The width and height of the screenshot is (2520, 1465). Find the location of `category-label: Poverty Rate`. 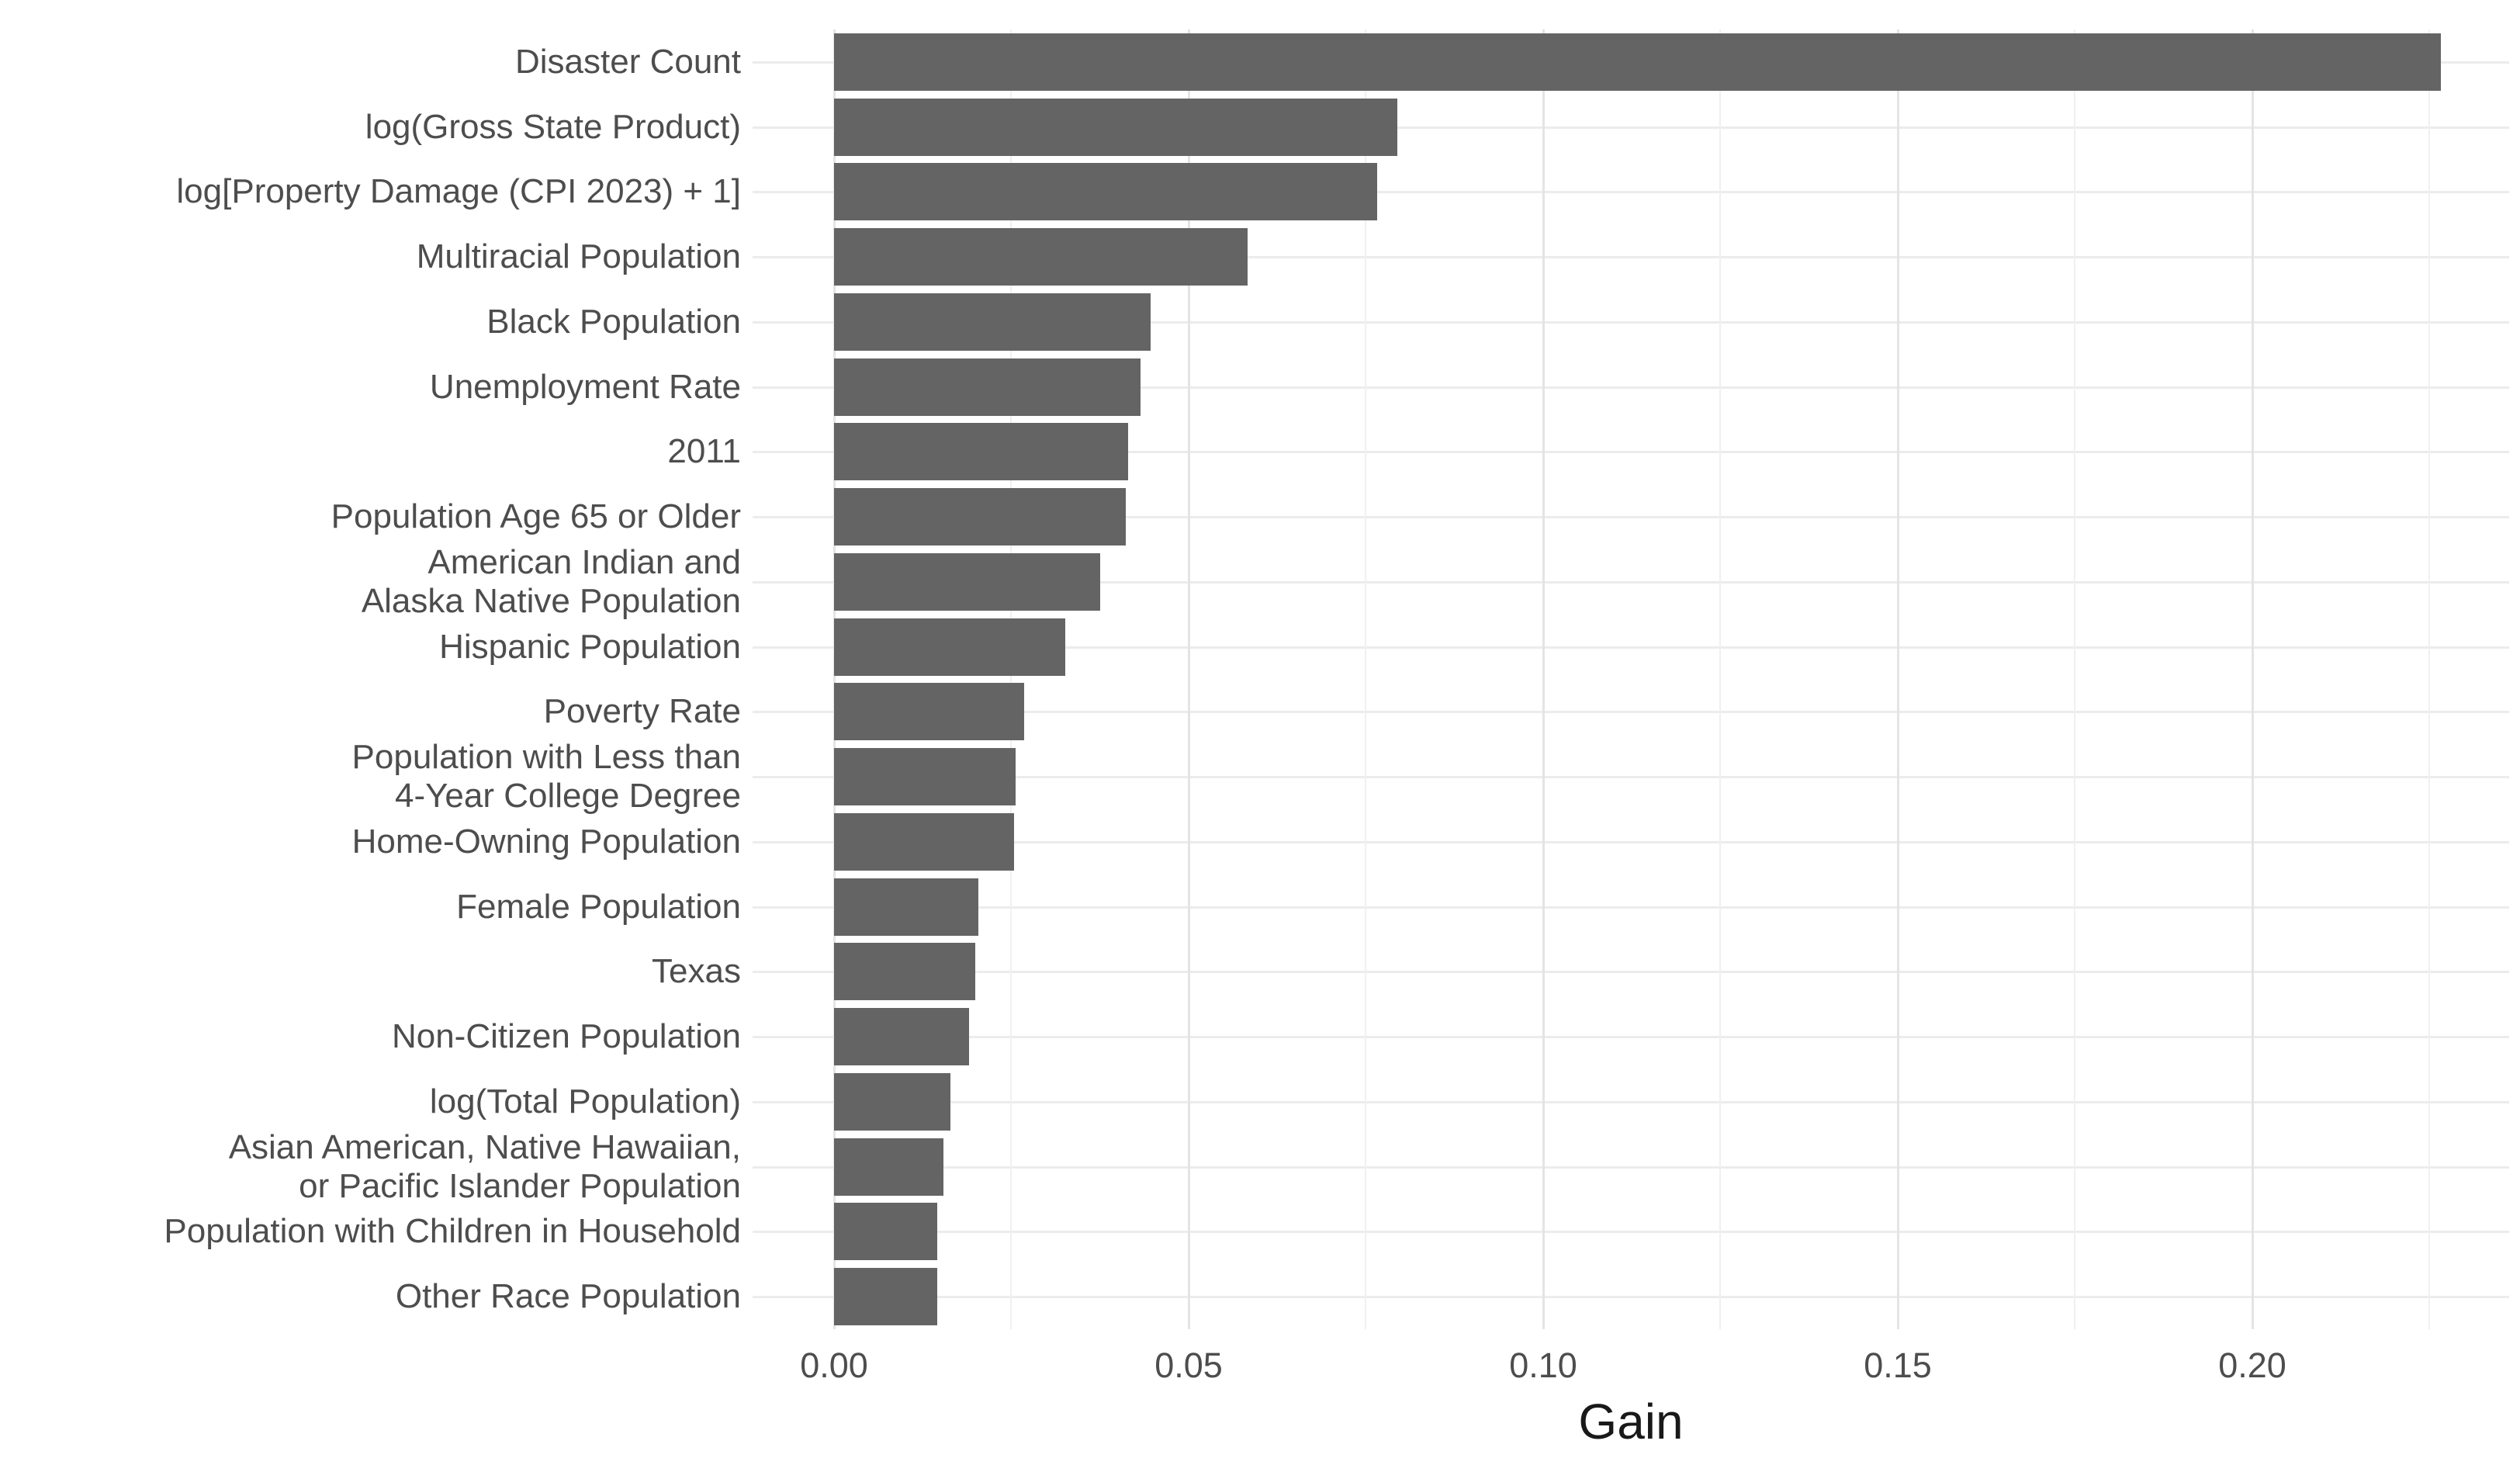

category-label: Poverty Rate is located at coordinates (370, 711).